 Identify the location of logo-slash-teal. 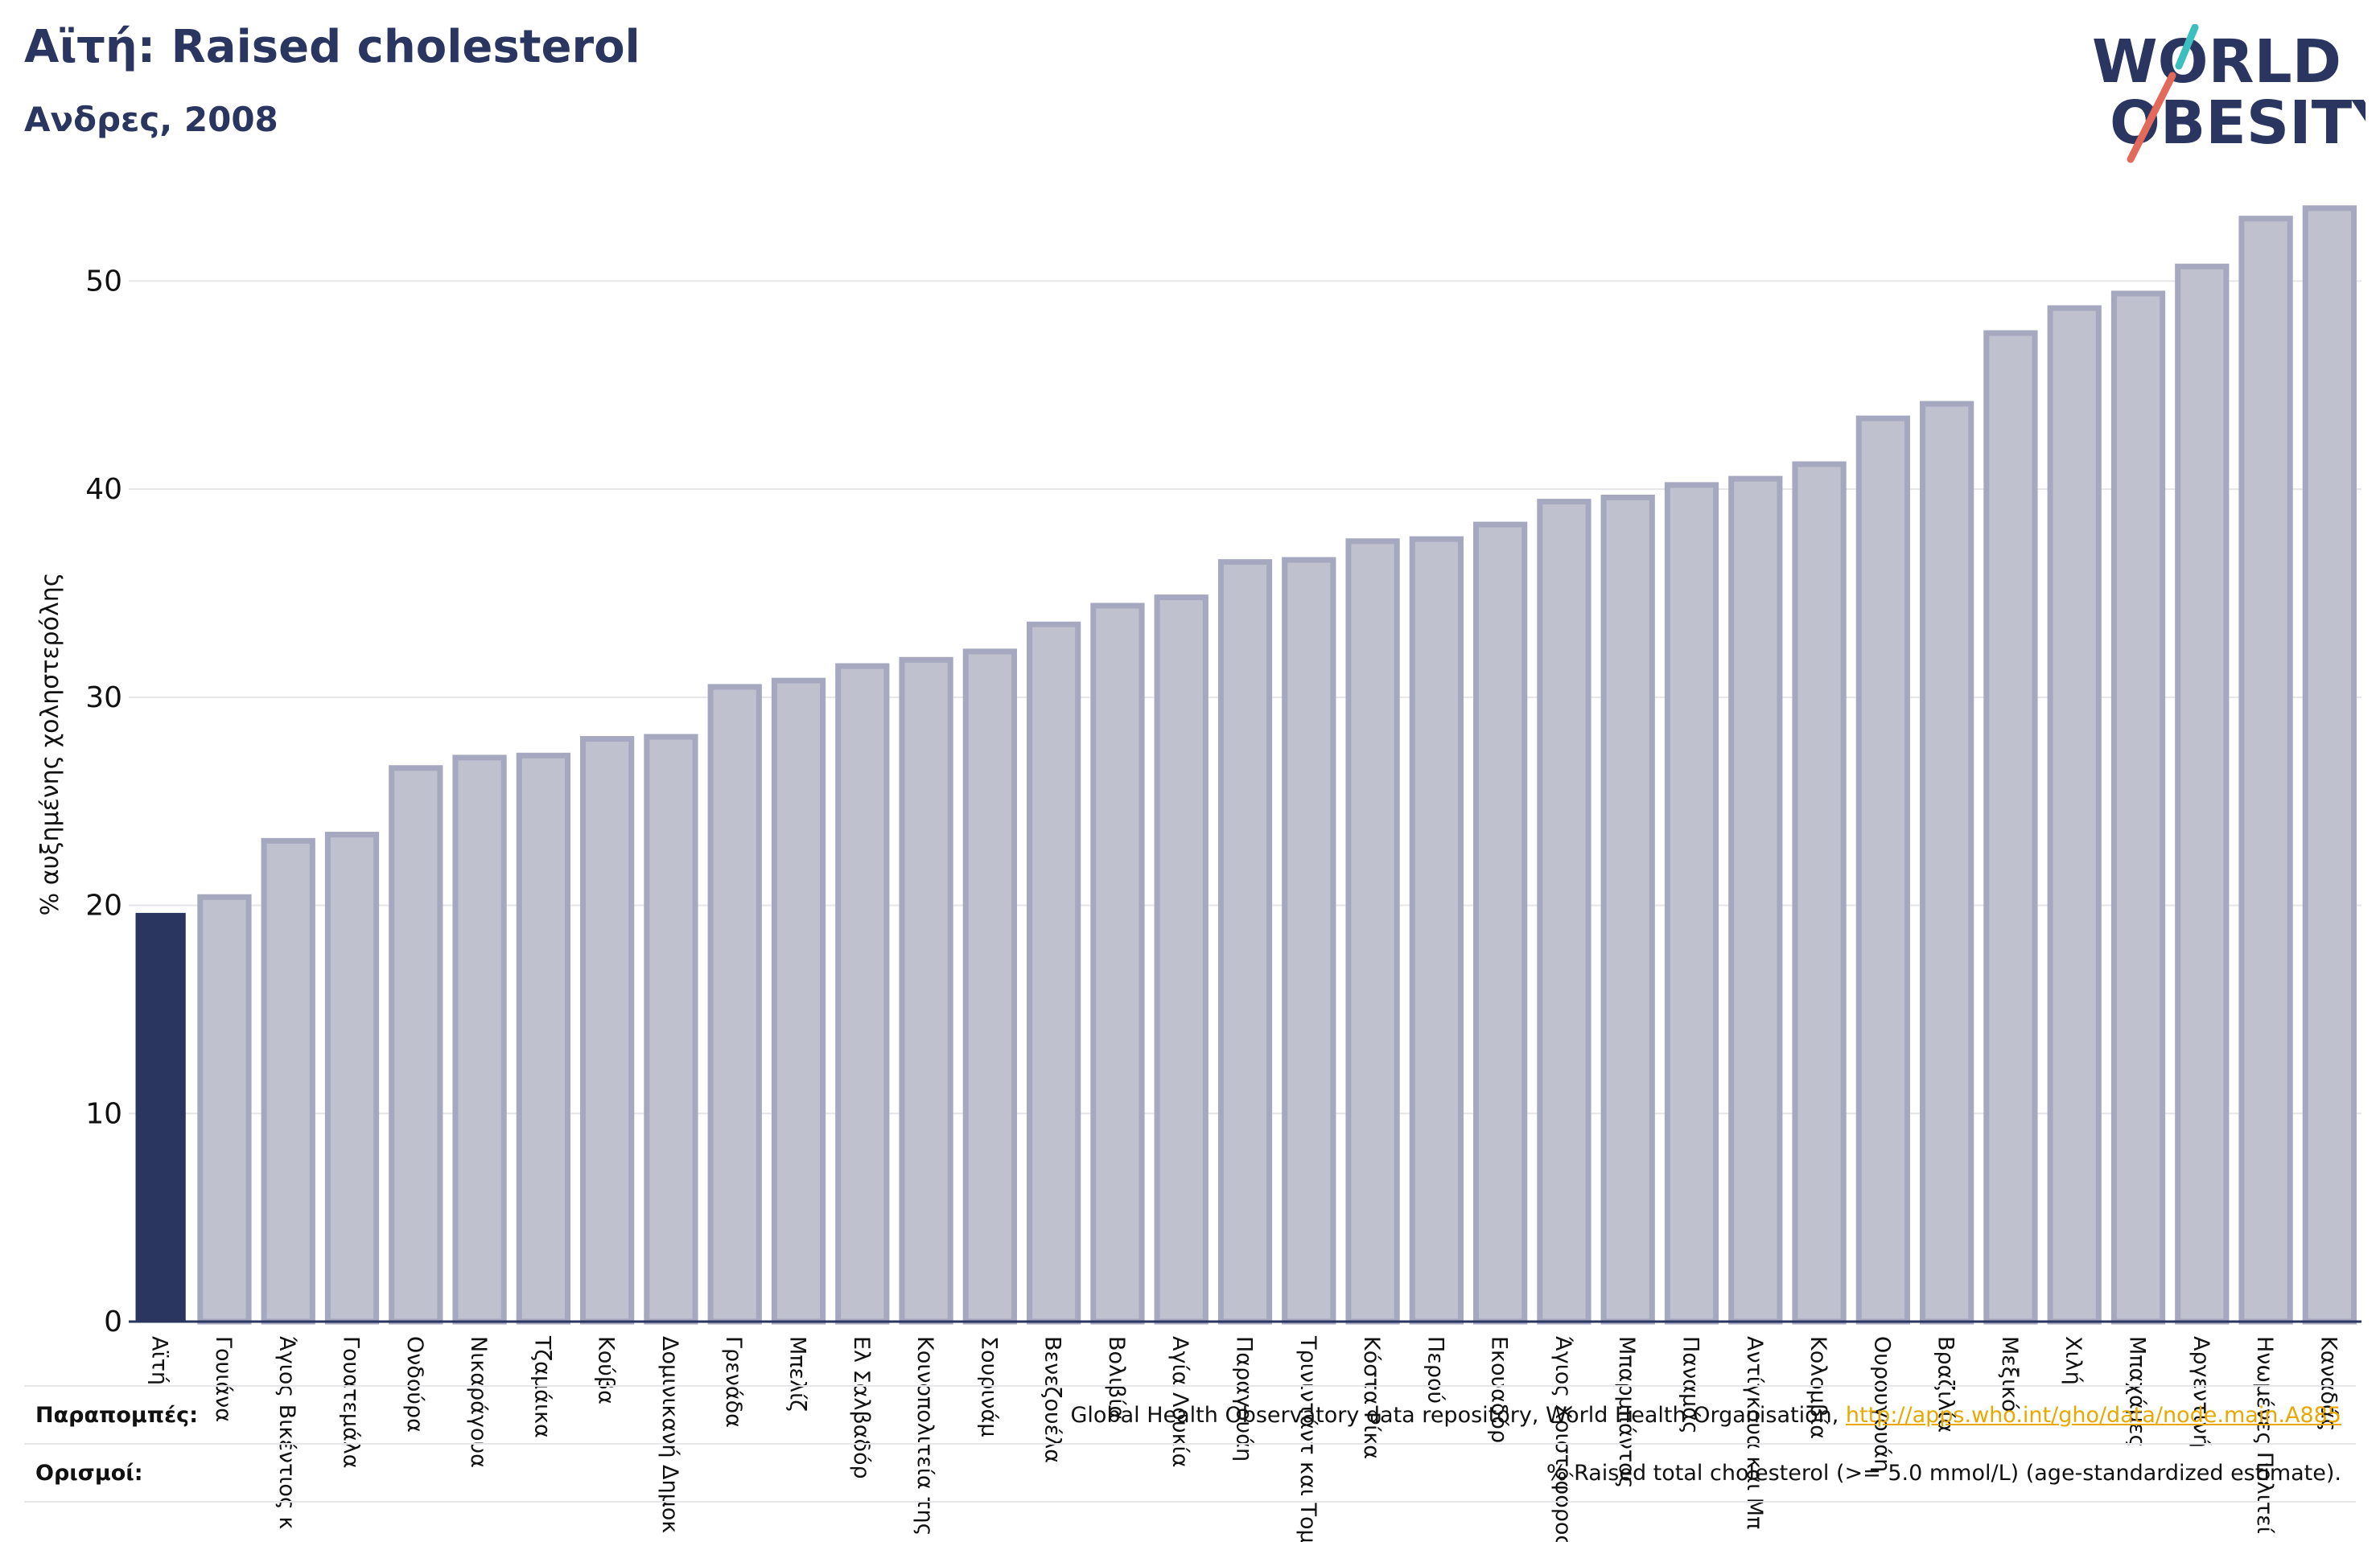
(2187, 47).